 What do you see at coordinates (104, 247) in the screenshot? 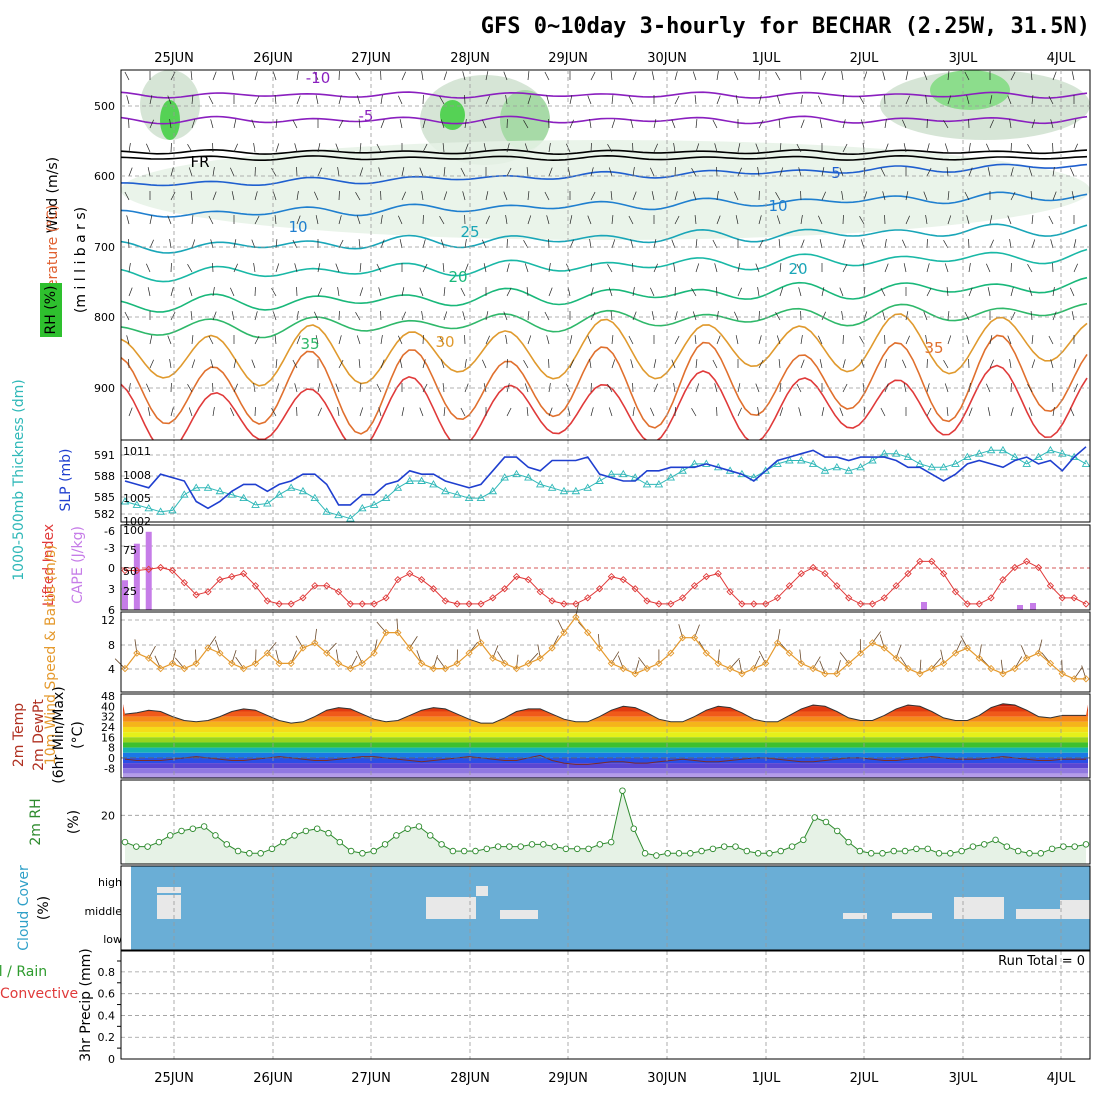
I see `pressure-tick: 700` at bounding box center [104, 247].